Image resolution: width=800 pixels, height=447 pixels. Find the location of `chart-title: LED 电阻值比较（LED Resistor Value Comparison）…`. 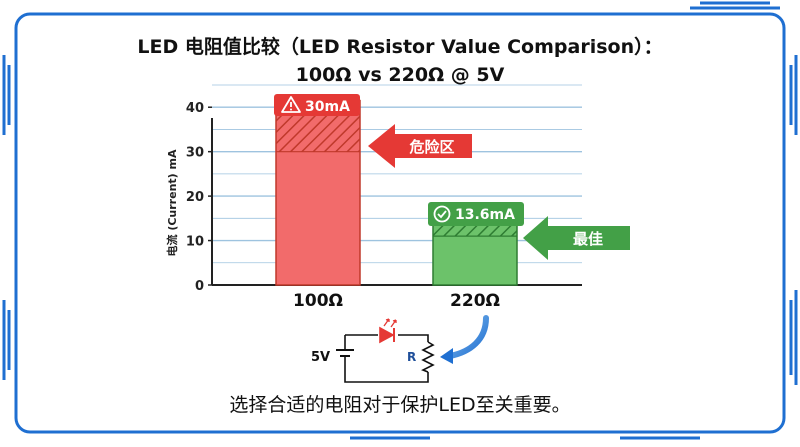

chart-title: LED 电阻值比较（LED Resistor Value Comparison）… is located at coordinates (400, 47).